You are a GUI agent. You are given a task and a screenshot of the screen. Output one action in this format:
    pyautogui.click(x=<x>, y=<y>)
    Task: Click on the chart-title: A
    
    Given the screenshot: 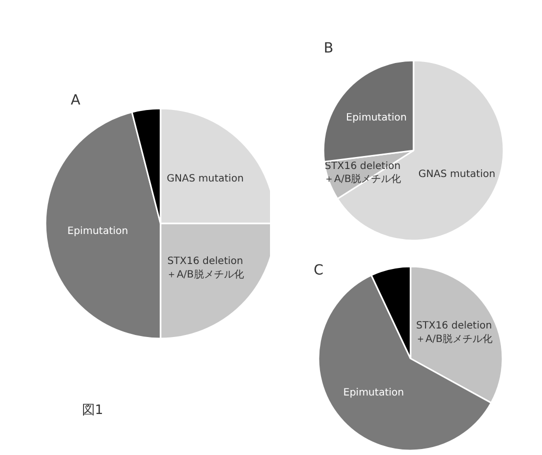 What is the action you would take?
    pyautogui.click(x=75, y=100)
    